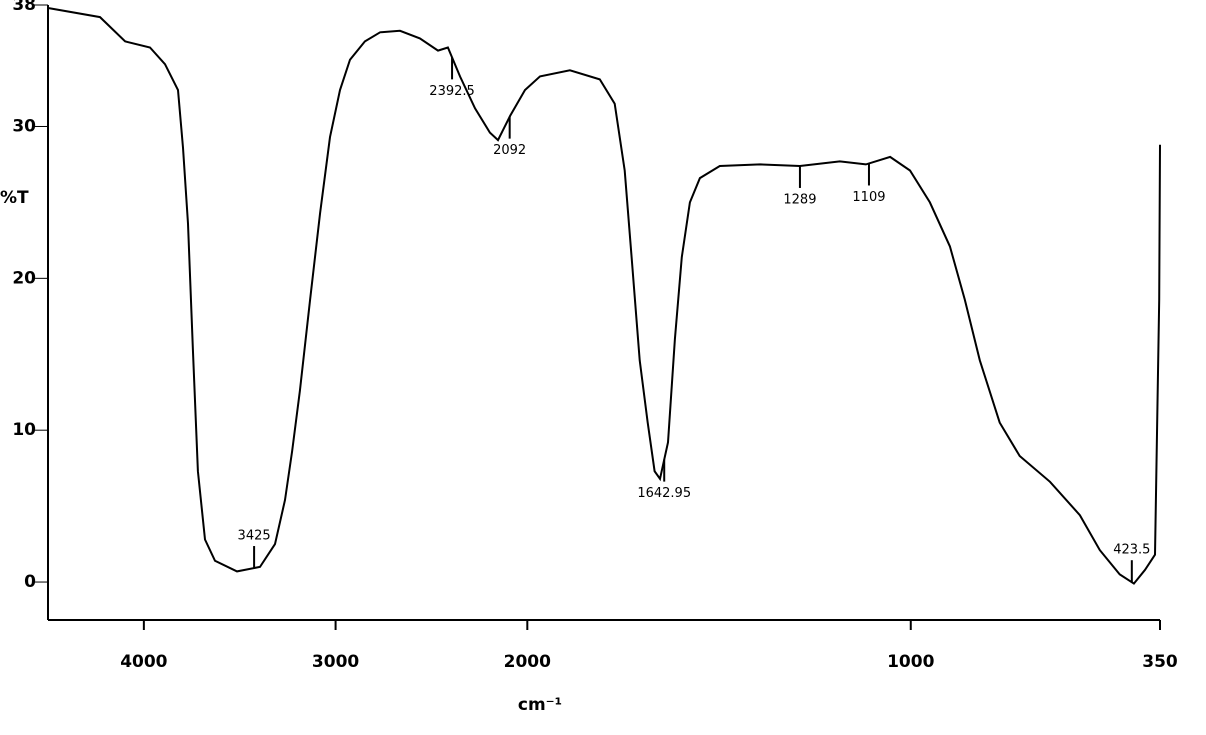 The image size is (1206, 735). What do you see at coordinates (335, 662) in the screenshot?
I see `x-tick-label: 3000` at bounding box center [335, 662].